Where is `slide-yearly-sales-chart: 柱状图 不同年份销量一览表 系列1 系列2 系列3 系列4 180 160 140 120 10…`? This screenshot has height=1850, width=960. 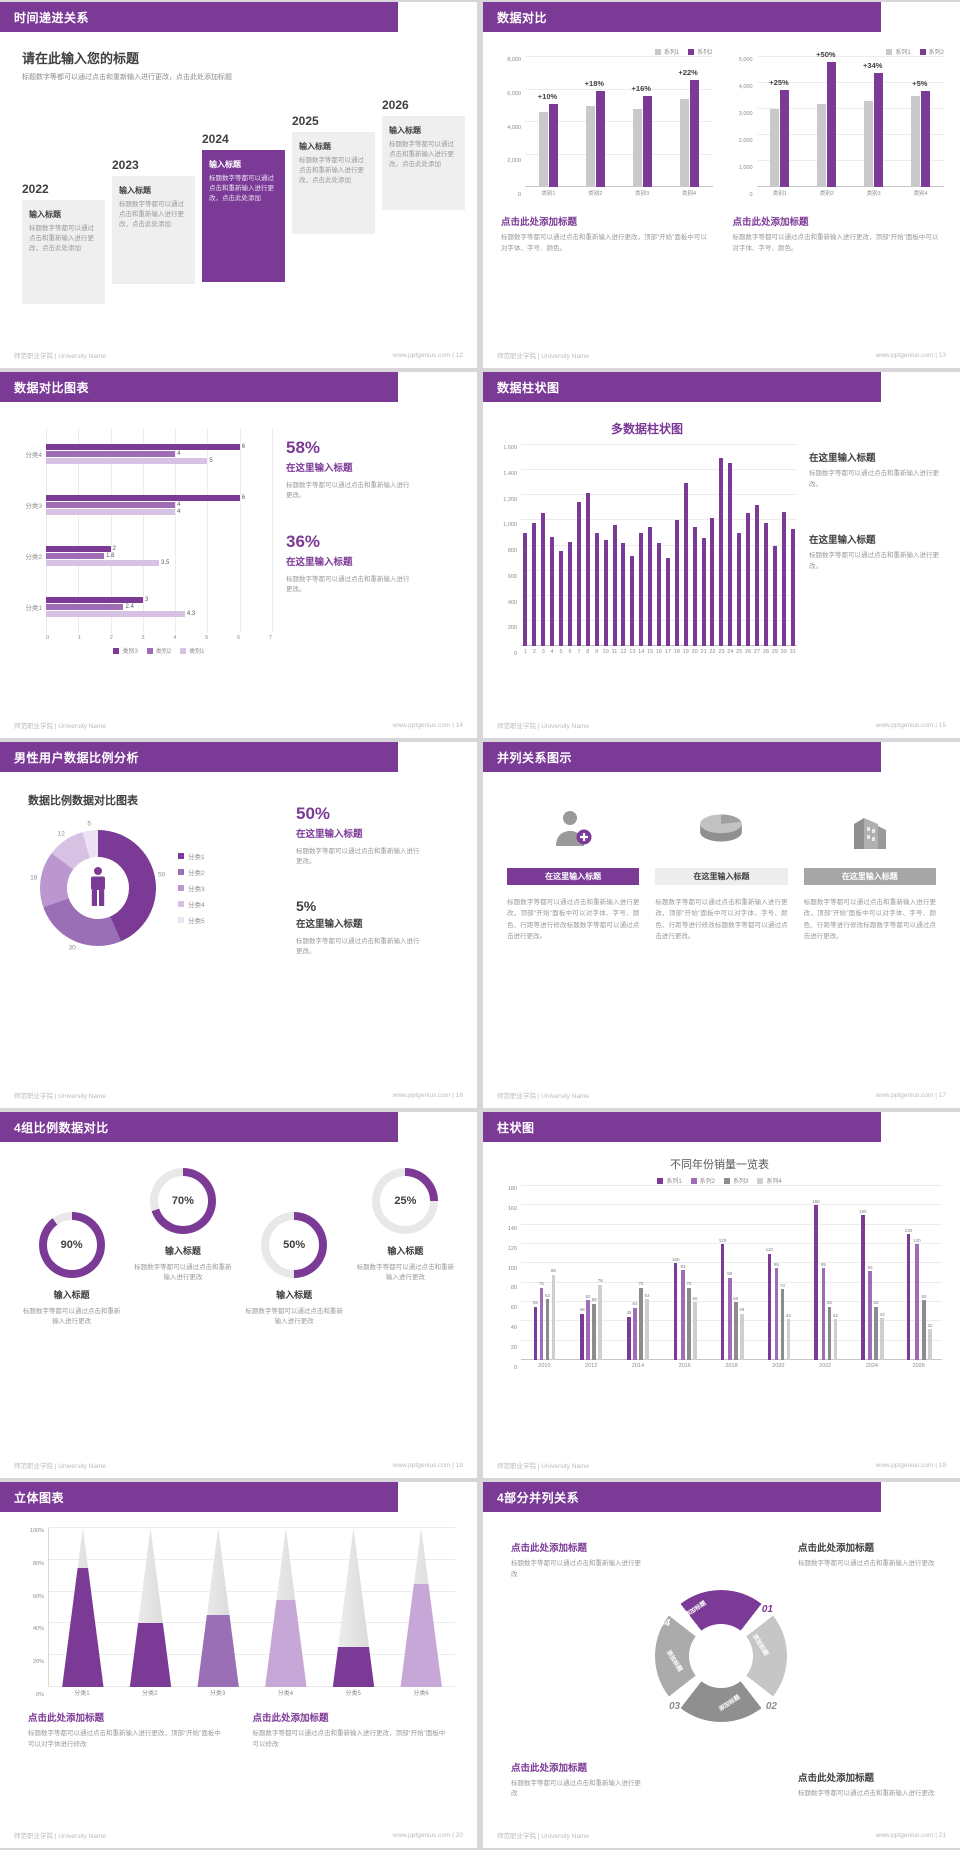 slide-yearly-sales-chart: 柱状图 不同年份销量一览表 系列1 系列2 系列3 系列4 180 160 140 120 10… is located at coordinates (721, 1295).